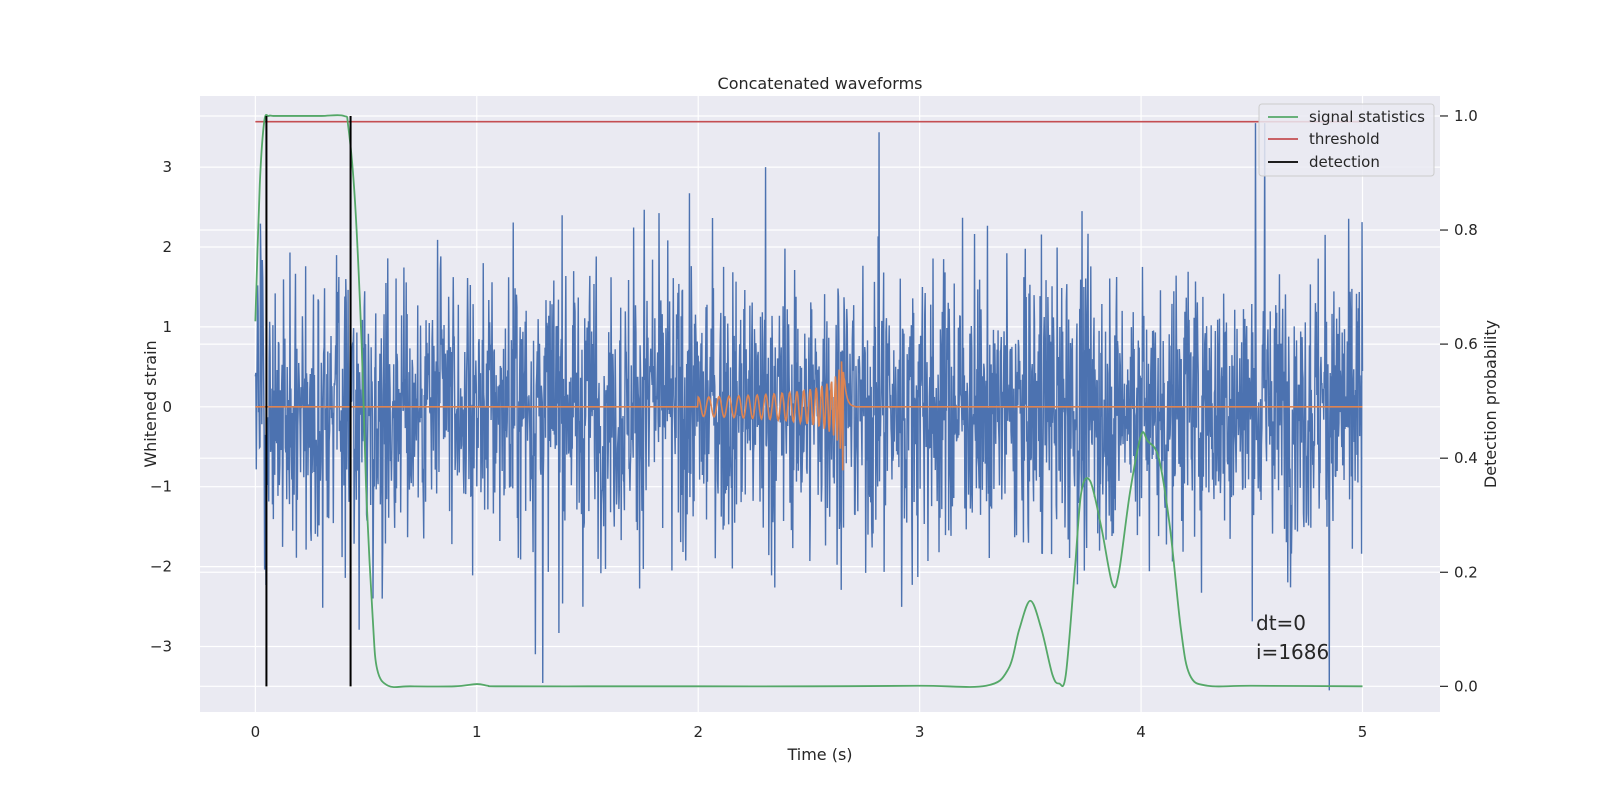 Image resolution: width=1600 pixels, height=804 pixels. What do you see at coordinates (150, 403) in the screenshot?
I see `y-axis-label-left: Whitened strain` at bounding box center [150, 403].